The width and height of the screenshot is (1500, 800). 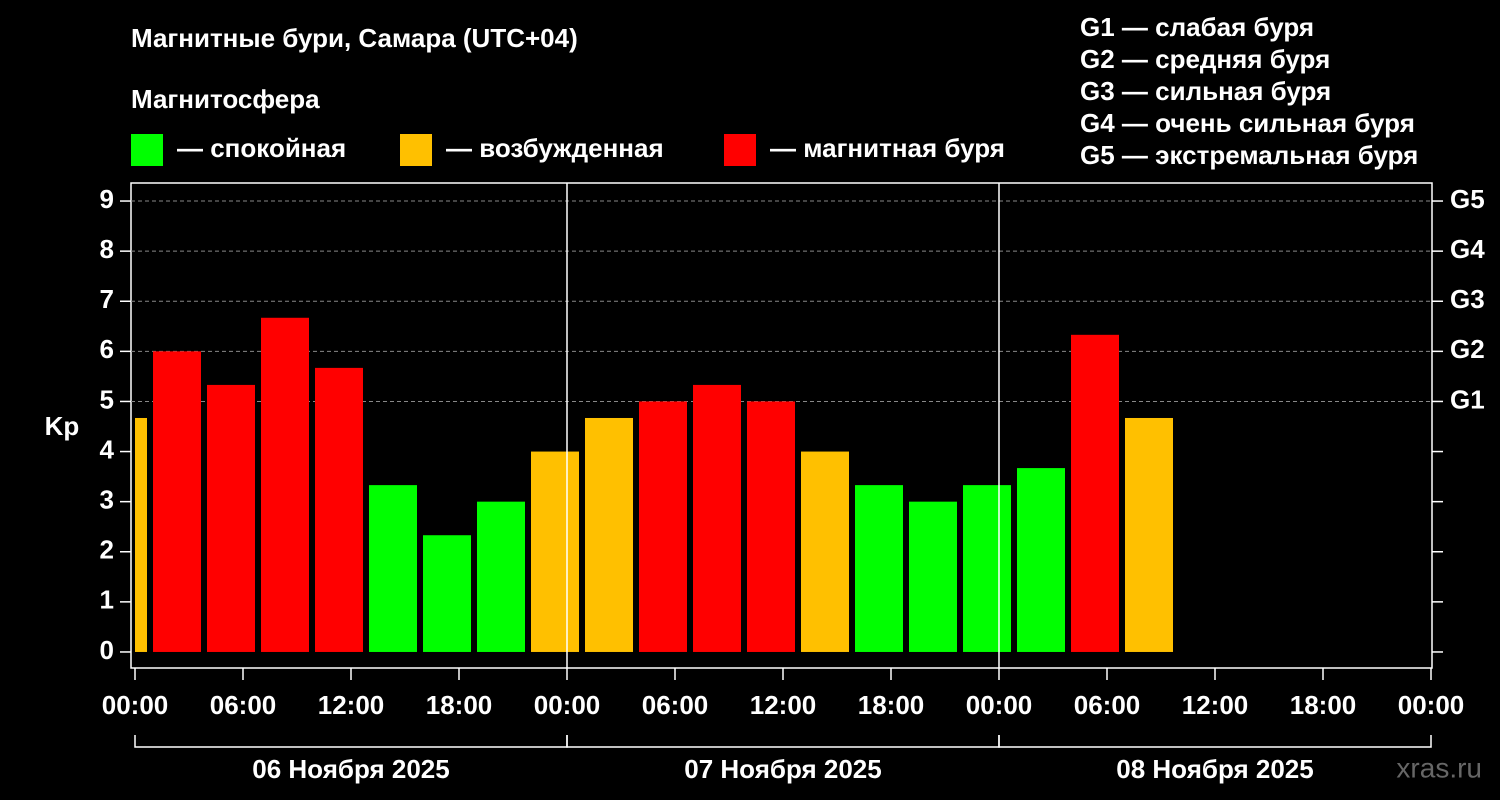 I want to click on y2-tick-label: G2, so click(x=1467, y=349).